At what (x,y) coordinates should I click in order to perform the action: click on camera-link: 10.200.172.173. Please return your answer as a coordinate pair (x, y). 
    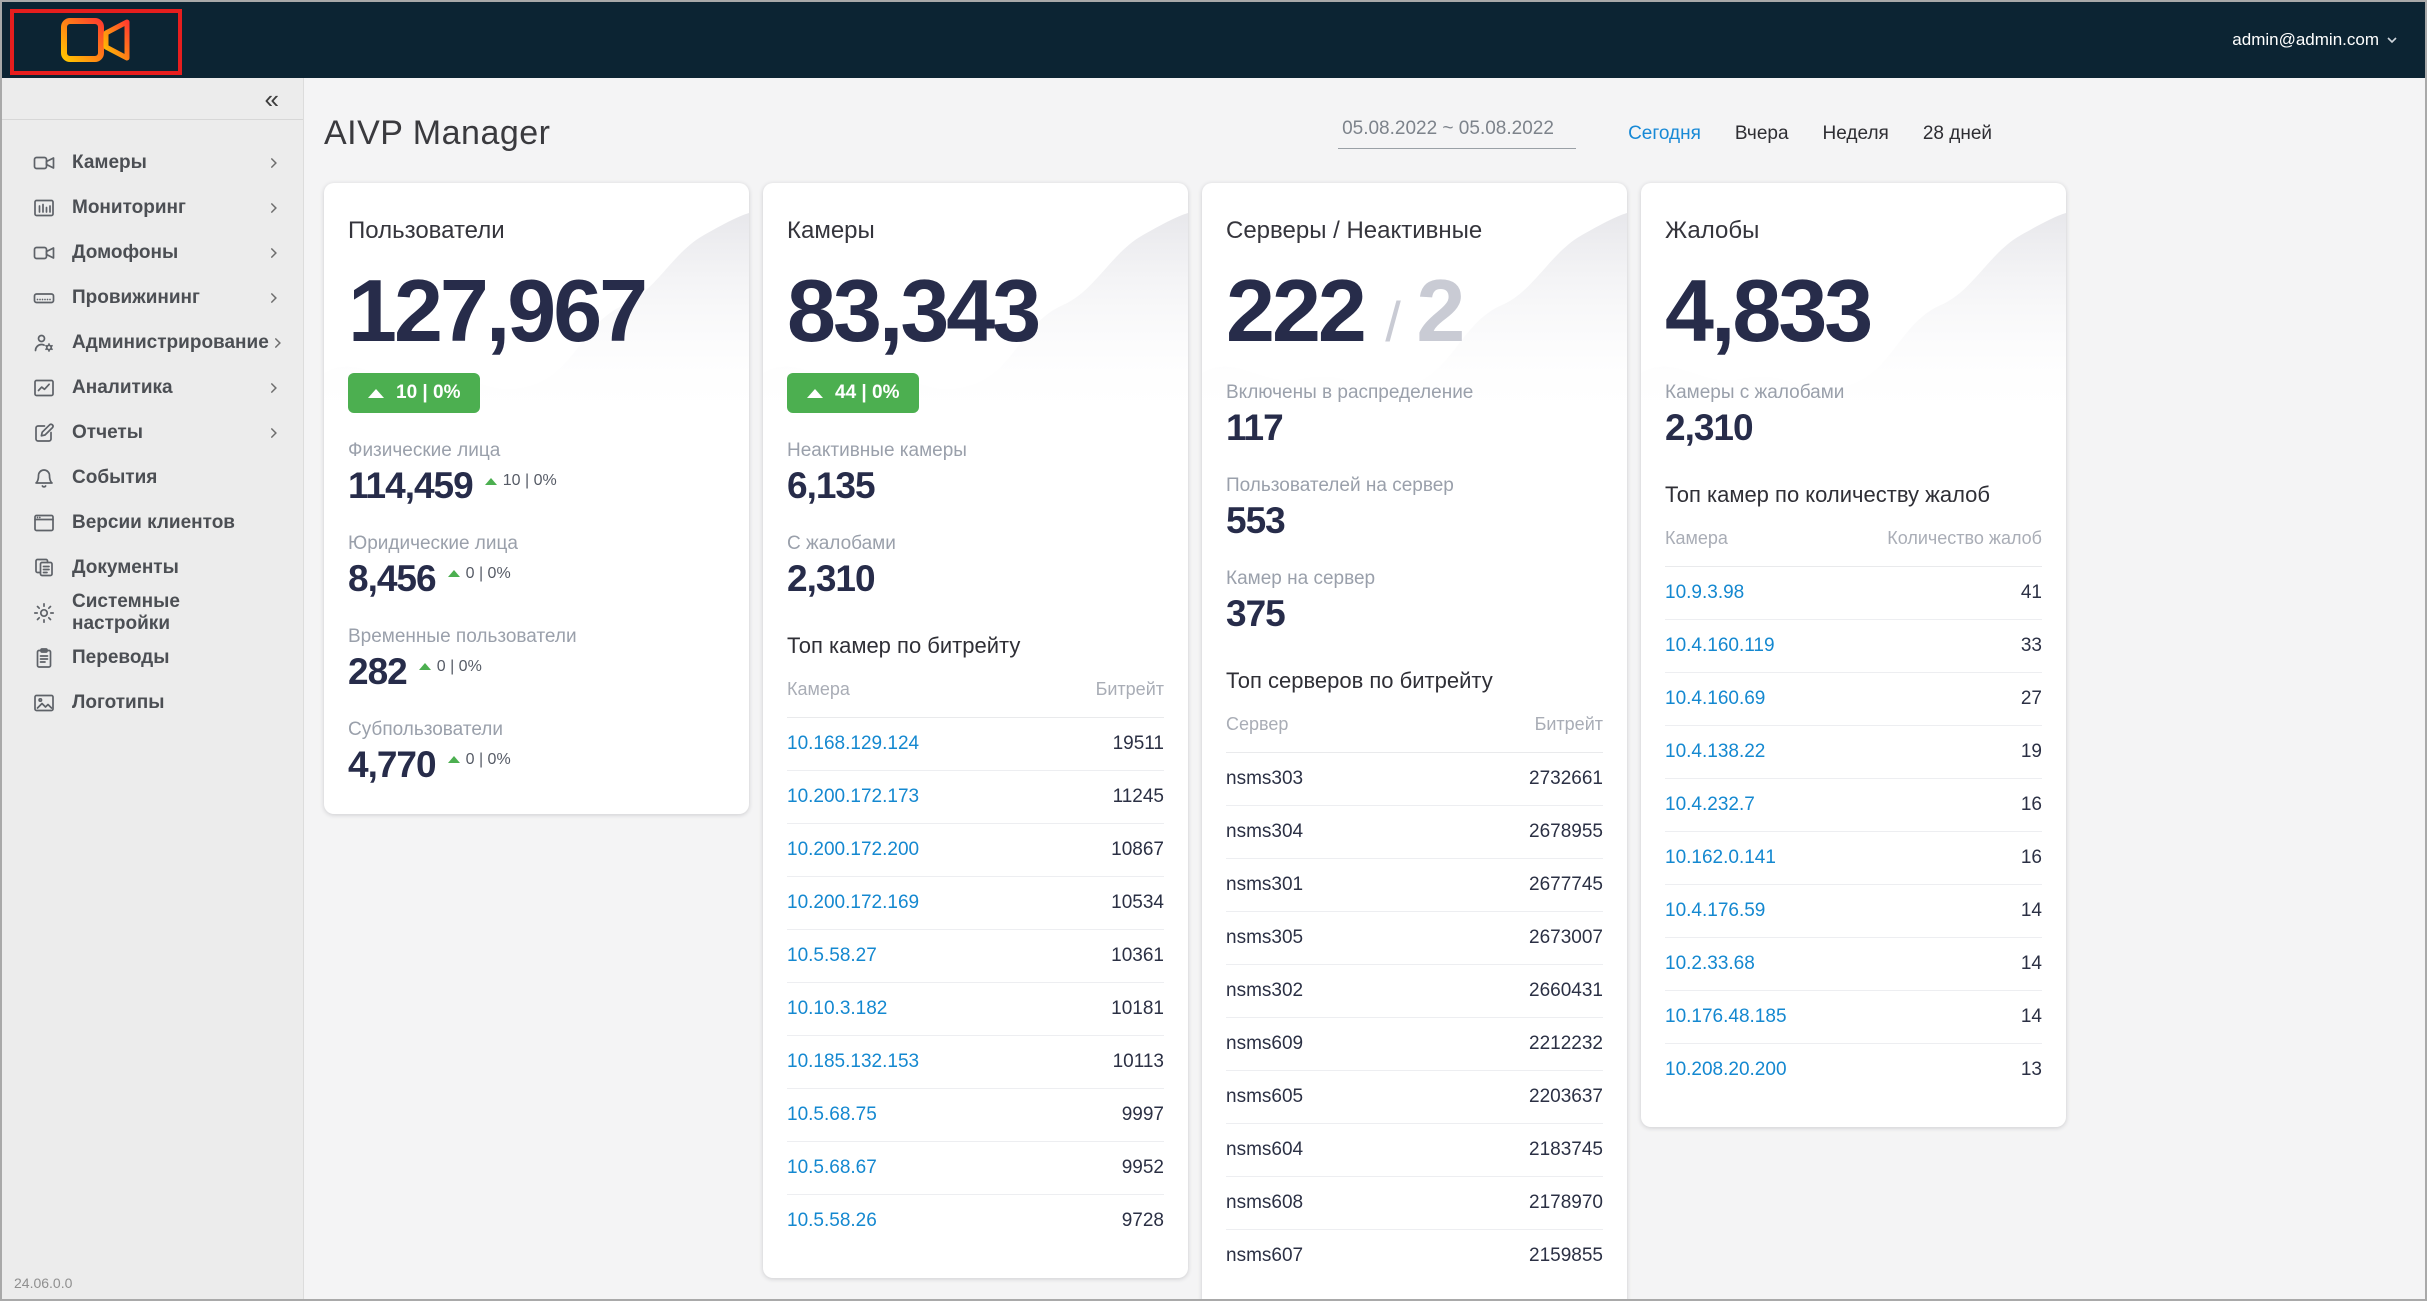
    Looking at the image, I should click on (853, 796).